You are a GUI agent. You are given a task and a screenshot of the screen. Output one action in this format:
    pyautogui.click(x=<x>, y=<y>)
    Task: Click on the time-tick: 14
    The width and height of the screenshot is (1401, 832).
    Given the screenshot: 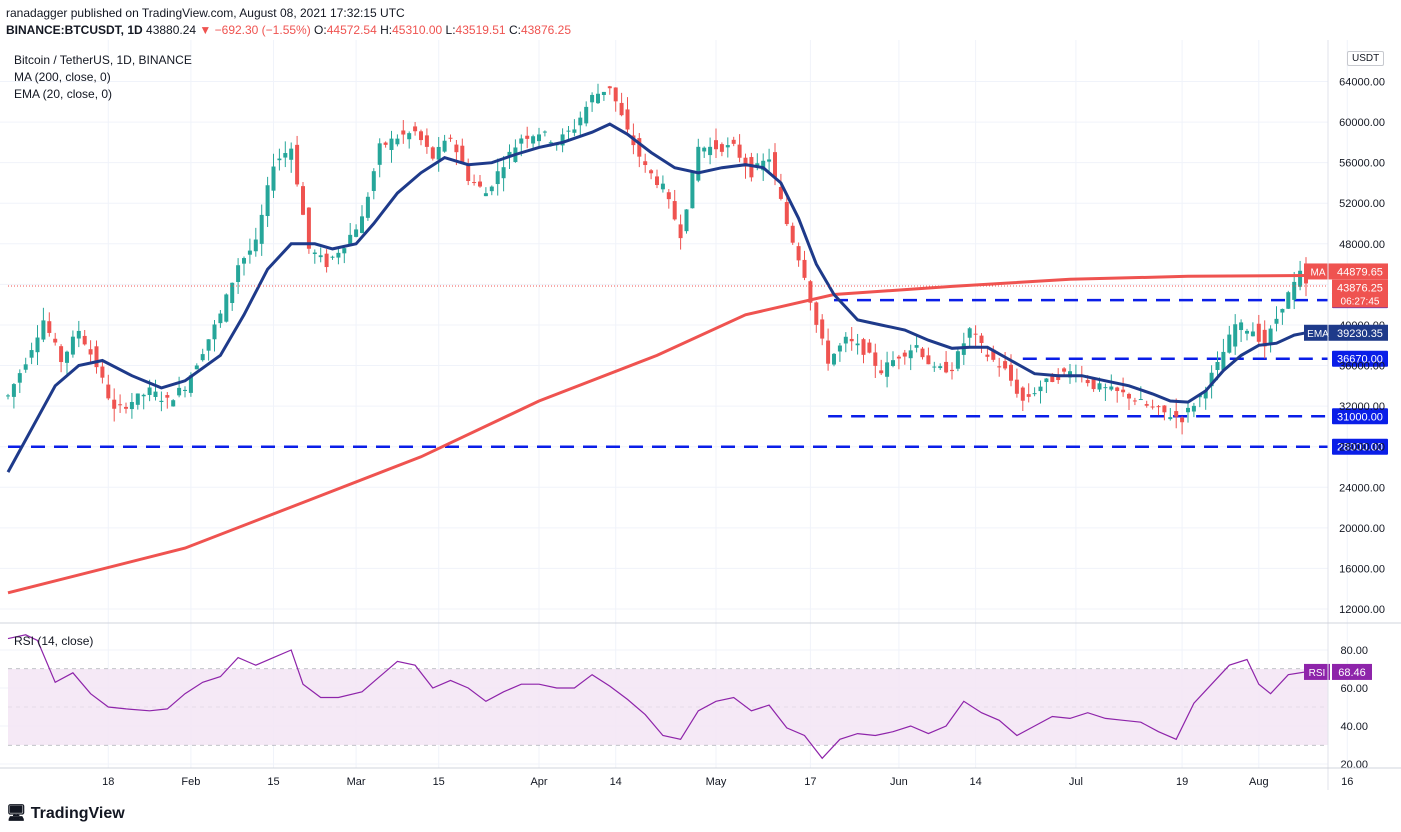 What is the action you would take?
    pyautogui.click(x=975, y=782)
    